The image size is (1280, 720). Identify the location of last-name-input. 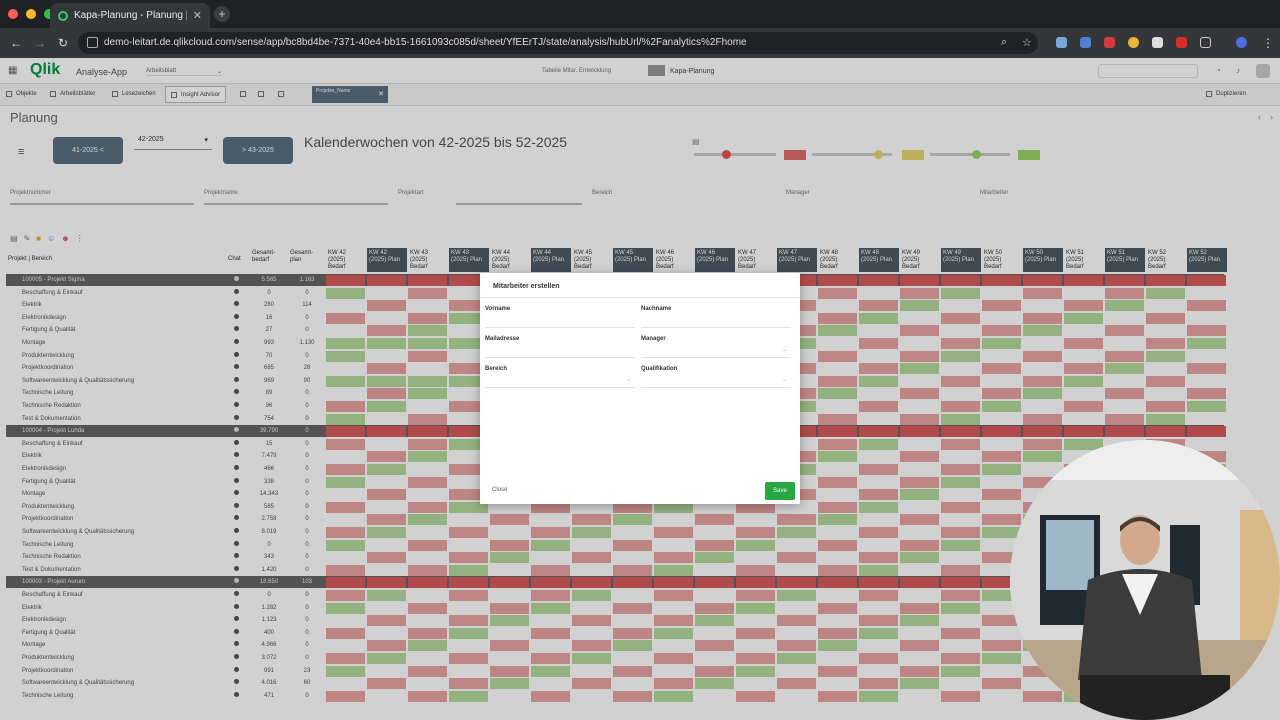
(716, 322).